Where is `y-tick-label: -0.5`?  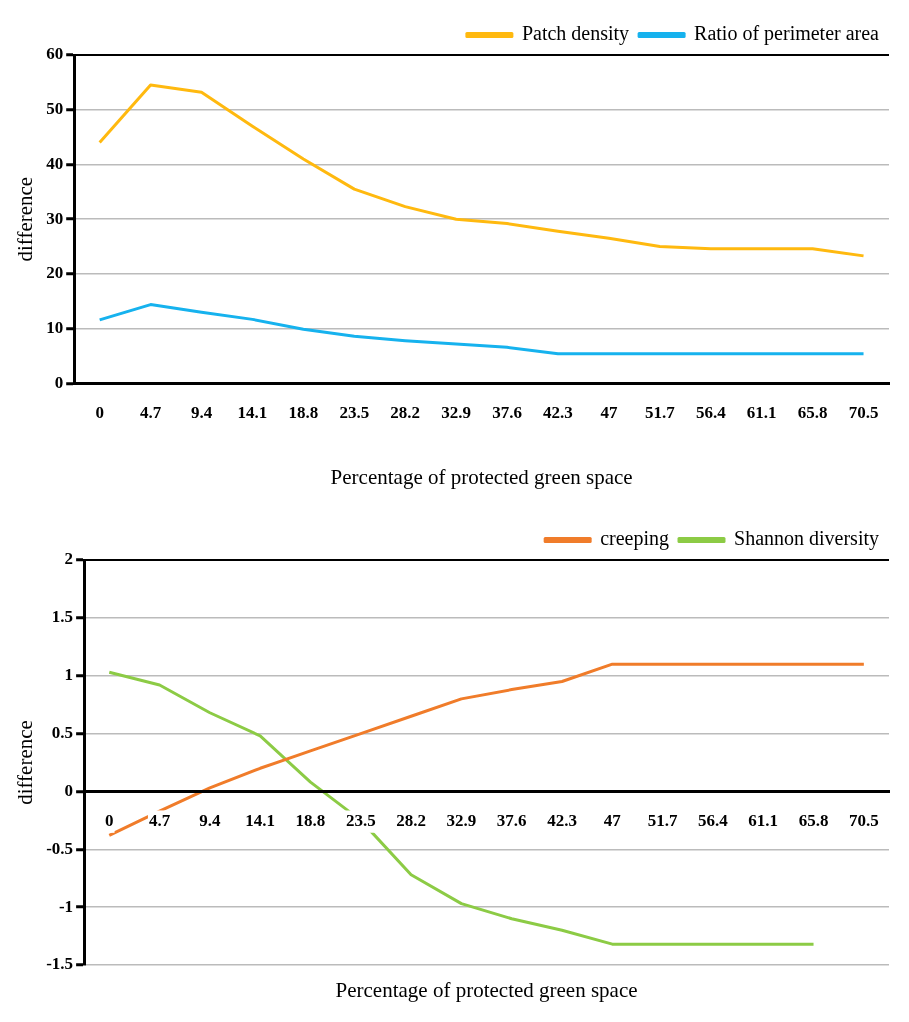
y-tick-label: -0.5 is located at coordinates (60, 848).